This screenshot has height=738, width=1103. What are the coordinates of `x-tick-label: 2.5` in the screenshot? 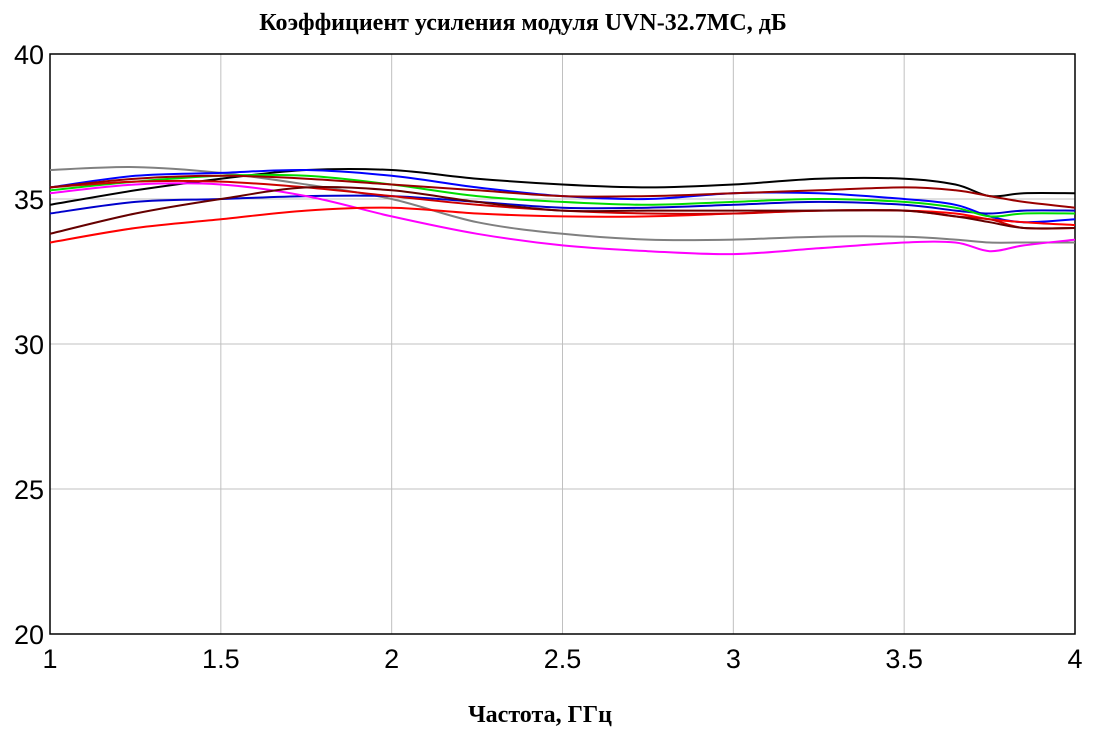 It's located at (563, 659).